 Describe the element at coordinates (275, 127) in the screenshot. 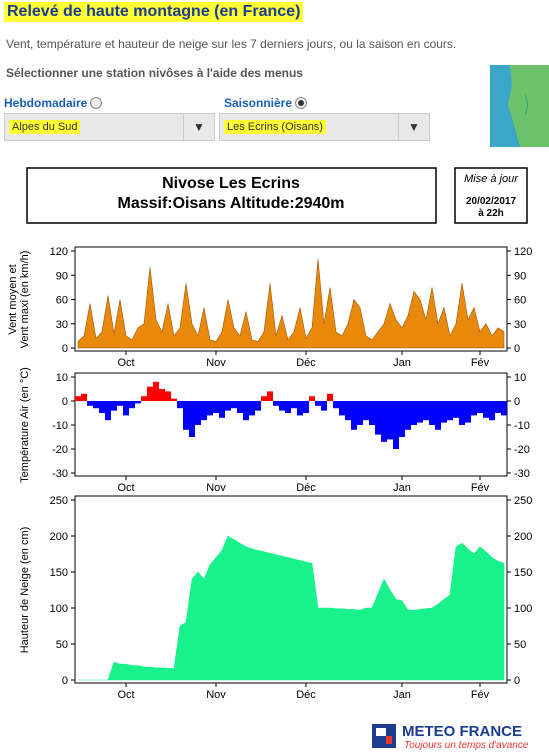

I see `dropdown-value: Les Ecrins (Oisans)` at that location.